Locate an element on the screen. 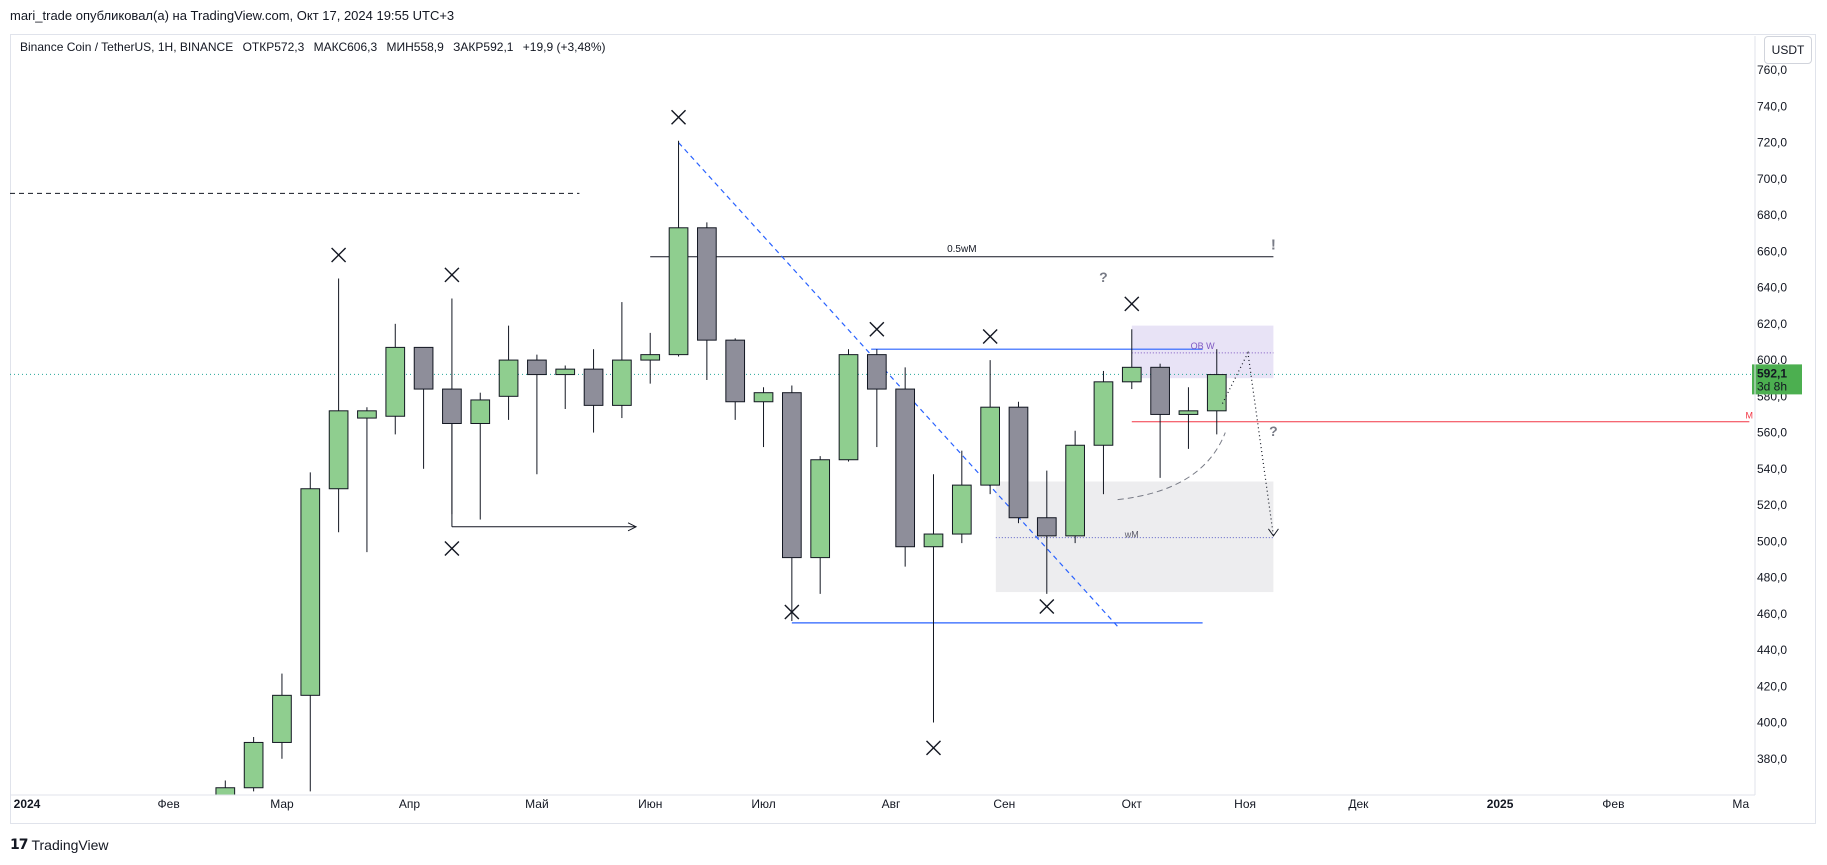 The width and height of the screenshot is (1827, 865). tradingview-logo-icon: 𝟭𝟳 is located at coordinates (19, 844).